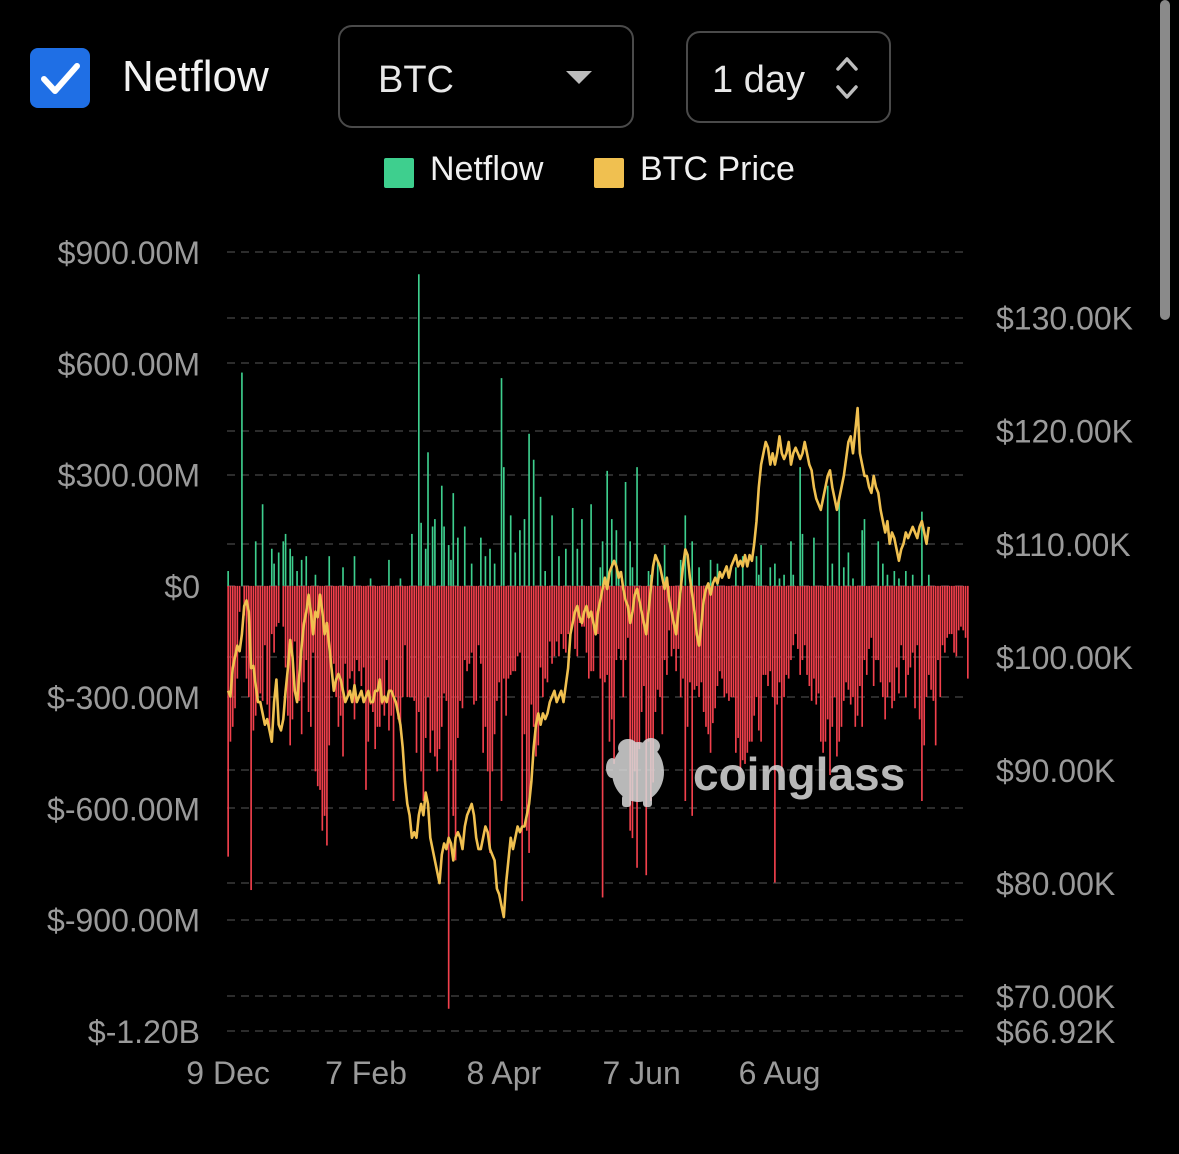 This screenshot has width=1179, height=1154. What do you see at coordinates (60, 78) in the screenshot?
I see `netflow-checkbox` at bounding box center [60, 78].